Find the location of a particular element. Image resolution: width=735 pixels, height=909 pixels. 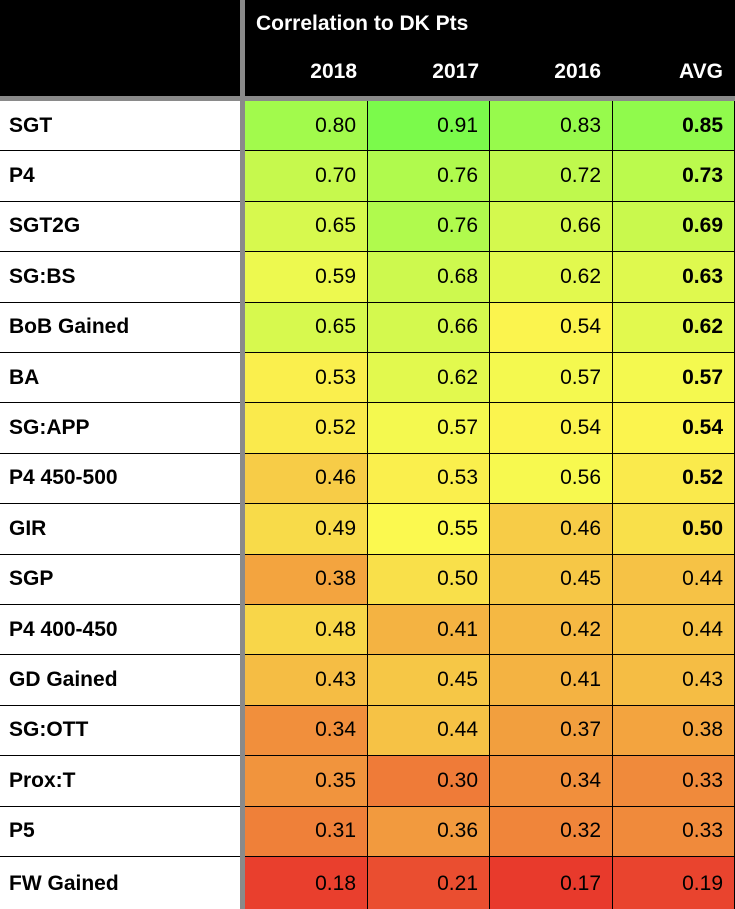

value-cell-2016: 0.37 is located at coordinates (551, 731).